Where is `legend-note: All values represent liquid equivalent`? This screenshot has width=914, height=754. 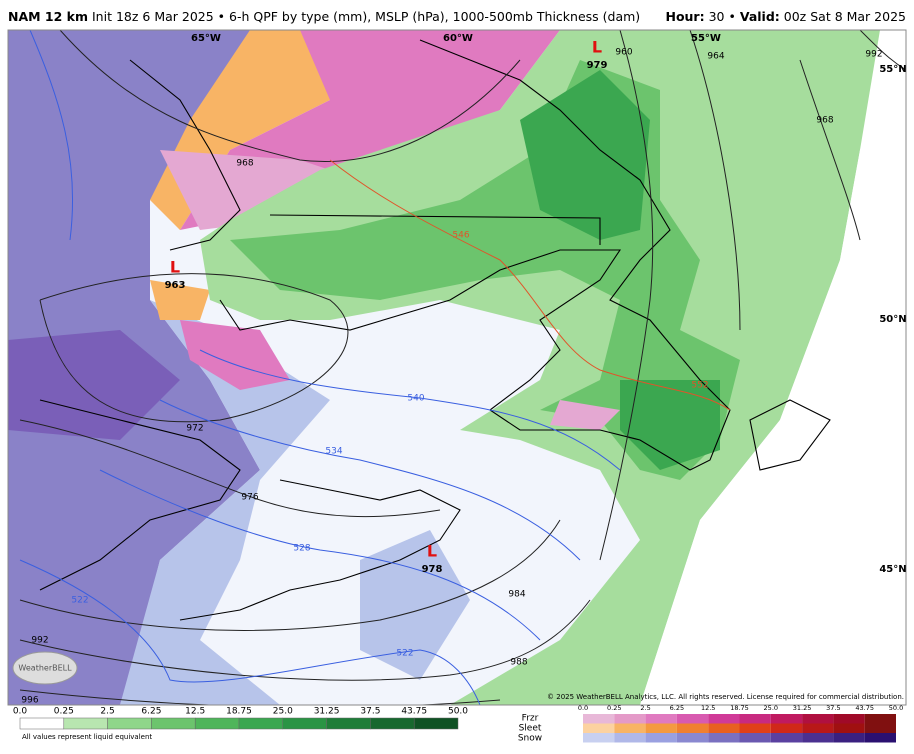
legend-note: All values represent liquid equivalent is located at coordinates (87, 737).